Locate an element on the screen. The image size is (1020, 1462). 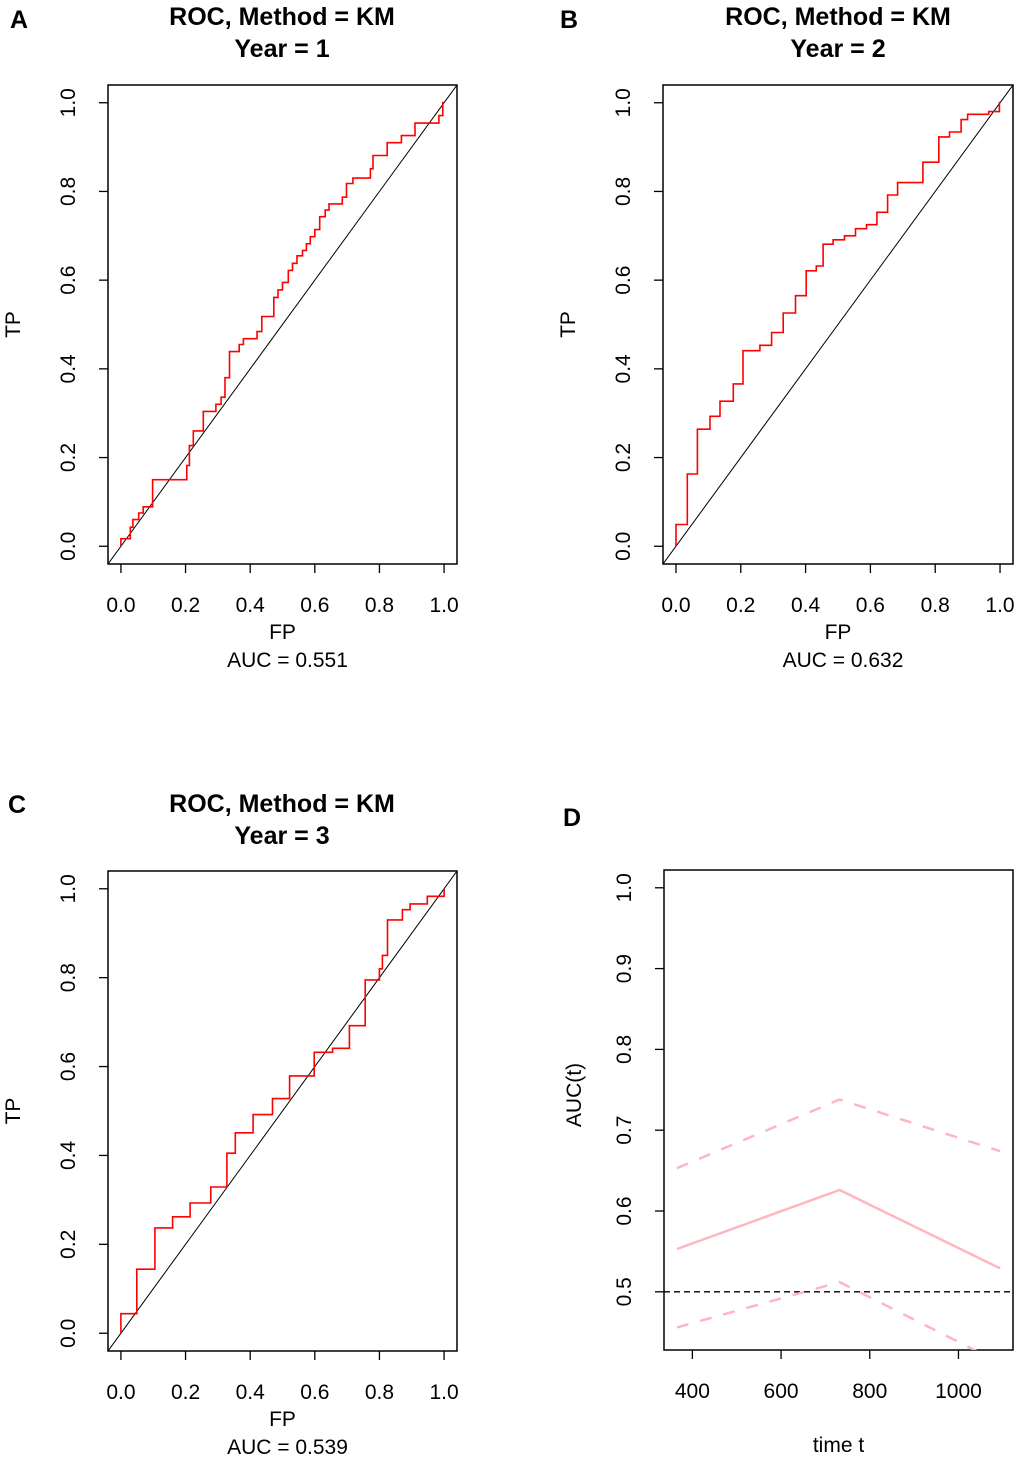
y-tick-label: 0.9 is located at coordinates (624, 968).